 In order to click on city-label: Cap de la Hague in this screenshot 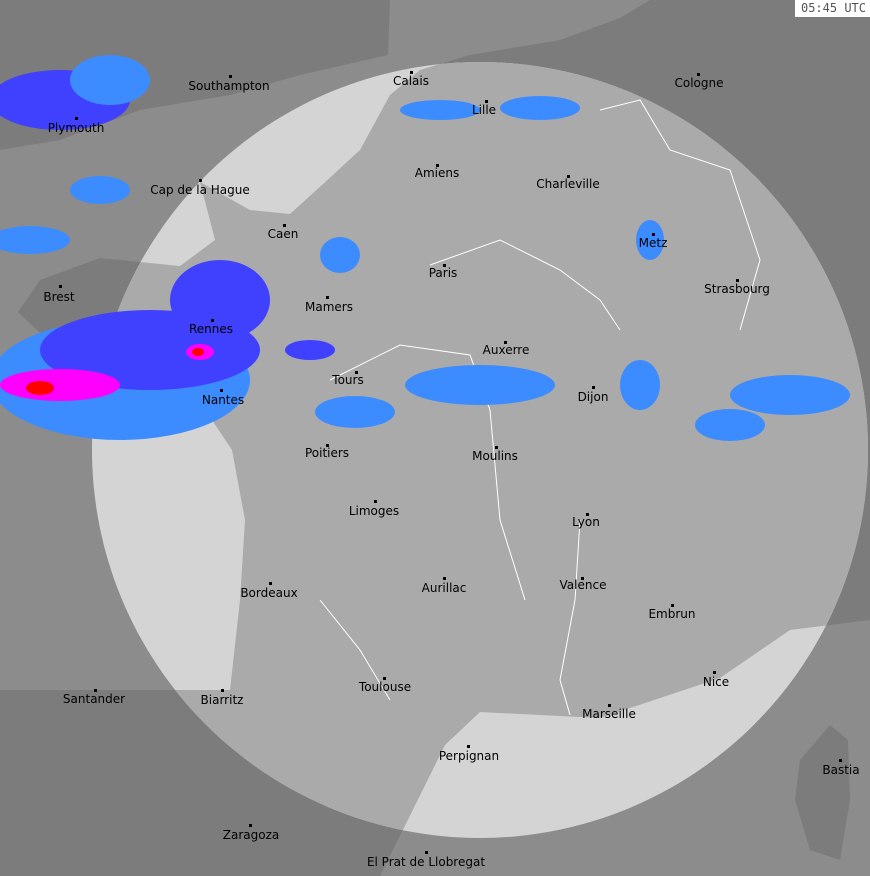, I will do `click(200, 190)`.